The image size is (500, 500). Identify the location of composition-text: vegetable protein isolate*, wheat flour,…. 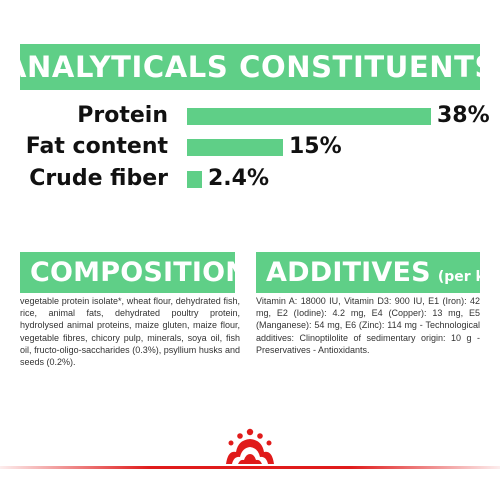
(130, 332).